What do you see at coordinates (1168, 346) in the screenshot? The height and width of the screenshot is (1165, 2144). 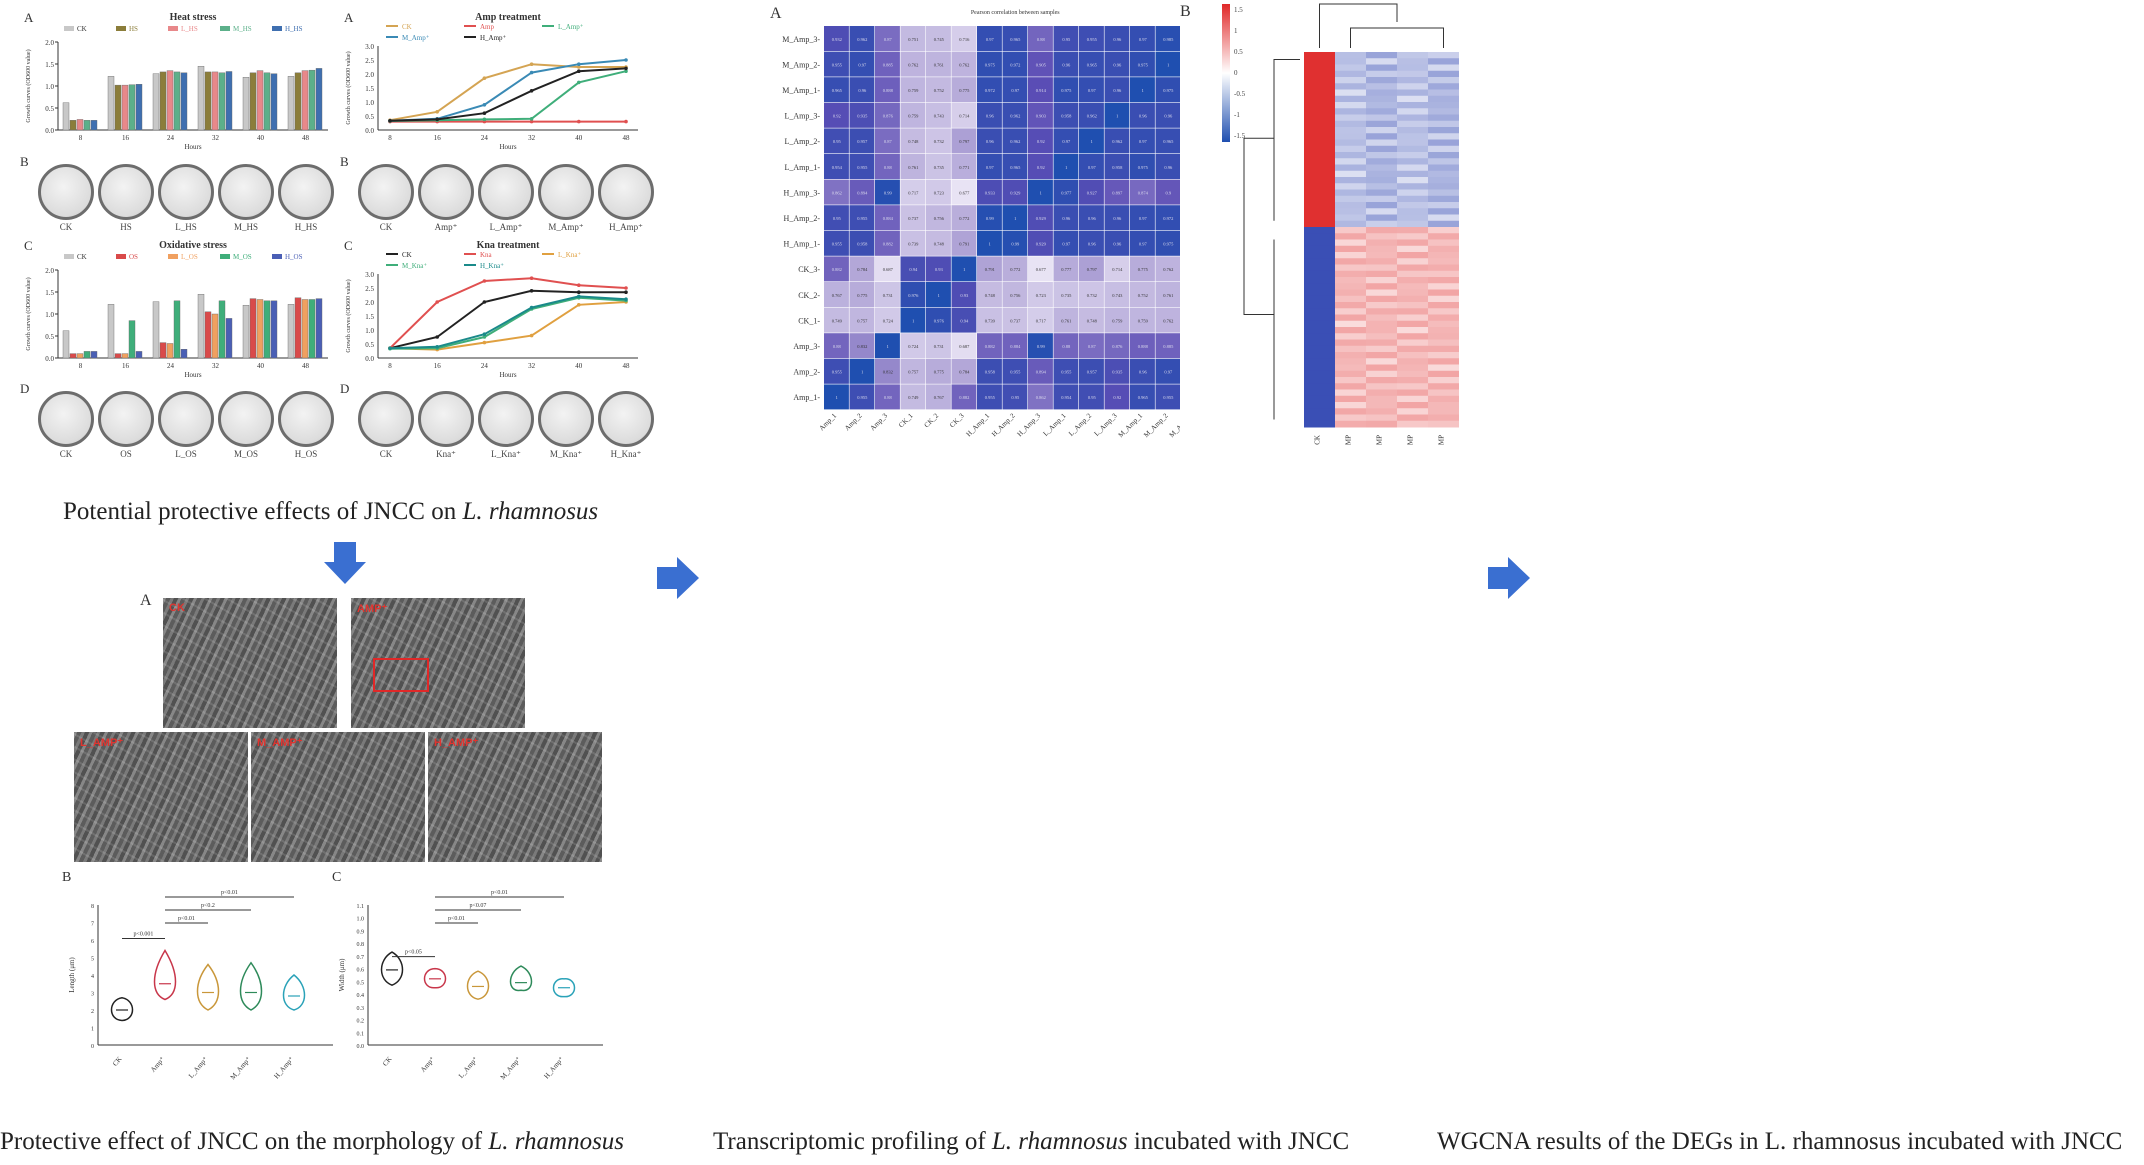 I see `cell-value: 0.885` at bounding box center [1168, 346].